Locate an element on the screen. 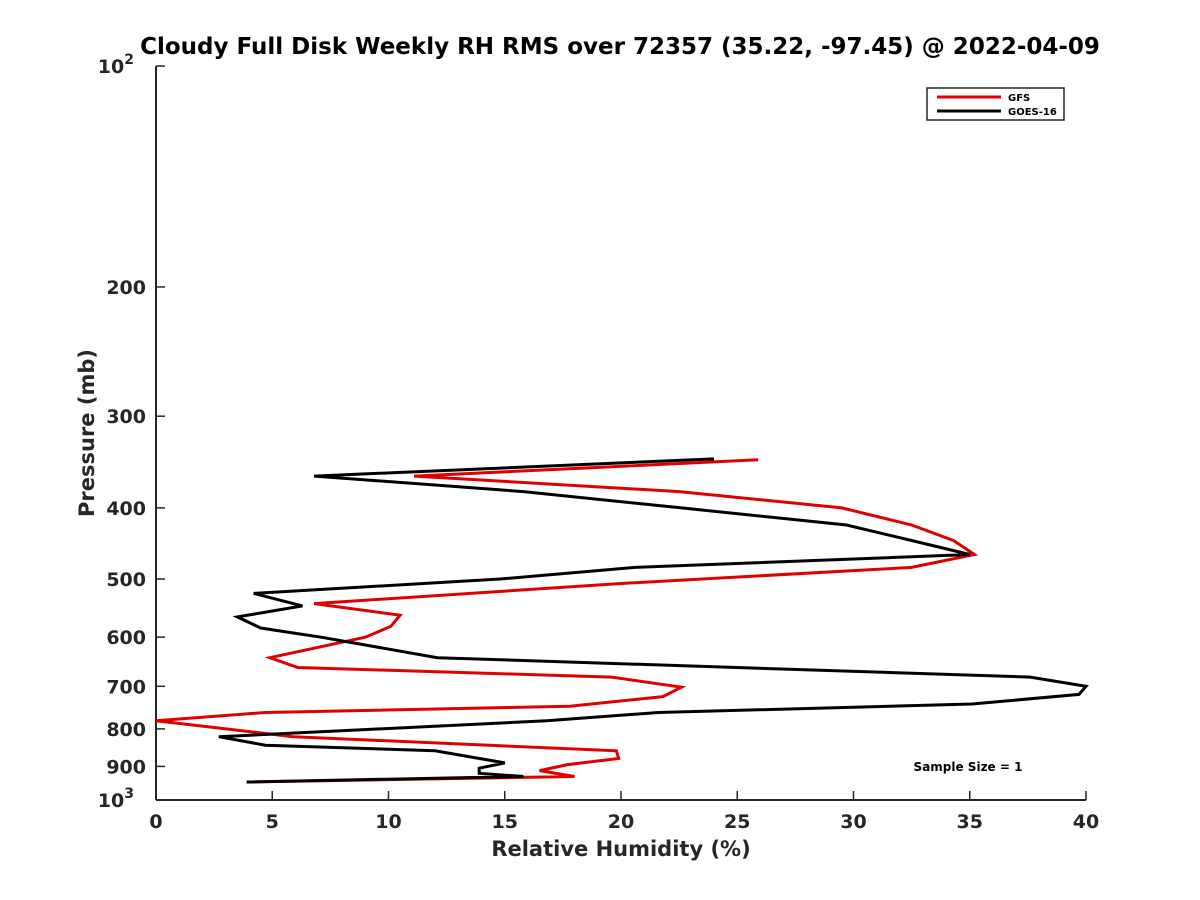 This screenshot has height=900, width=1200. y-tick-exponent: 2 is located at coordinates (129, 60).